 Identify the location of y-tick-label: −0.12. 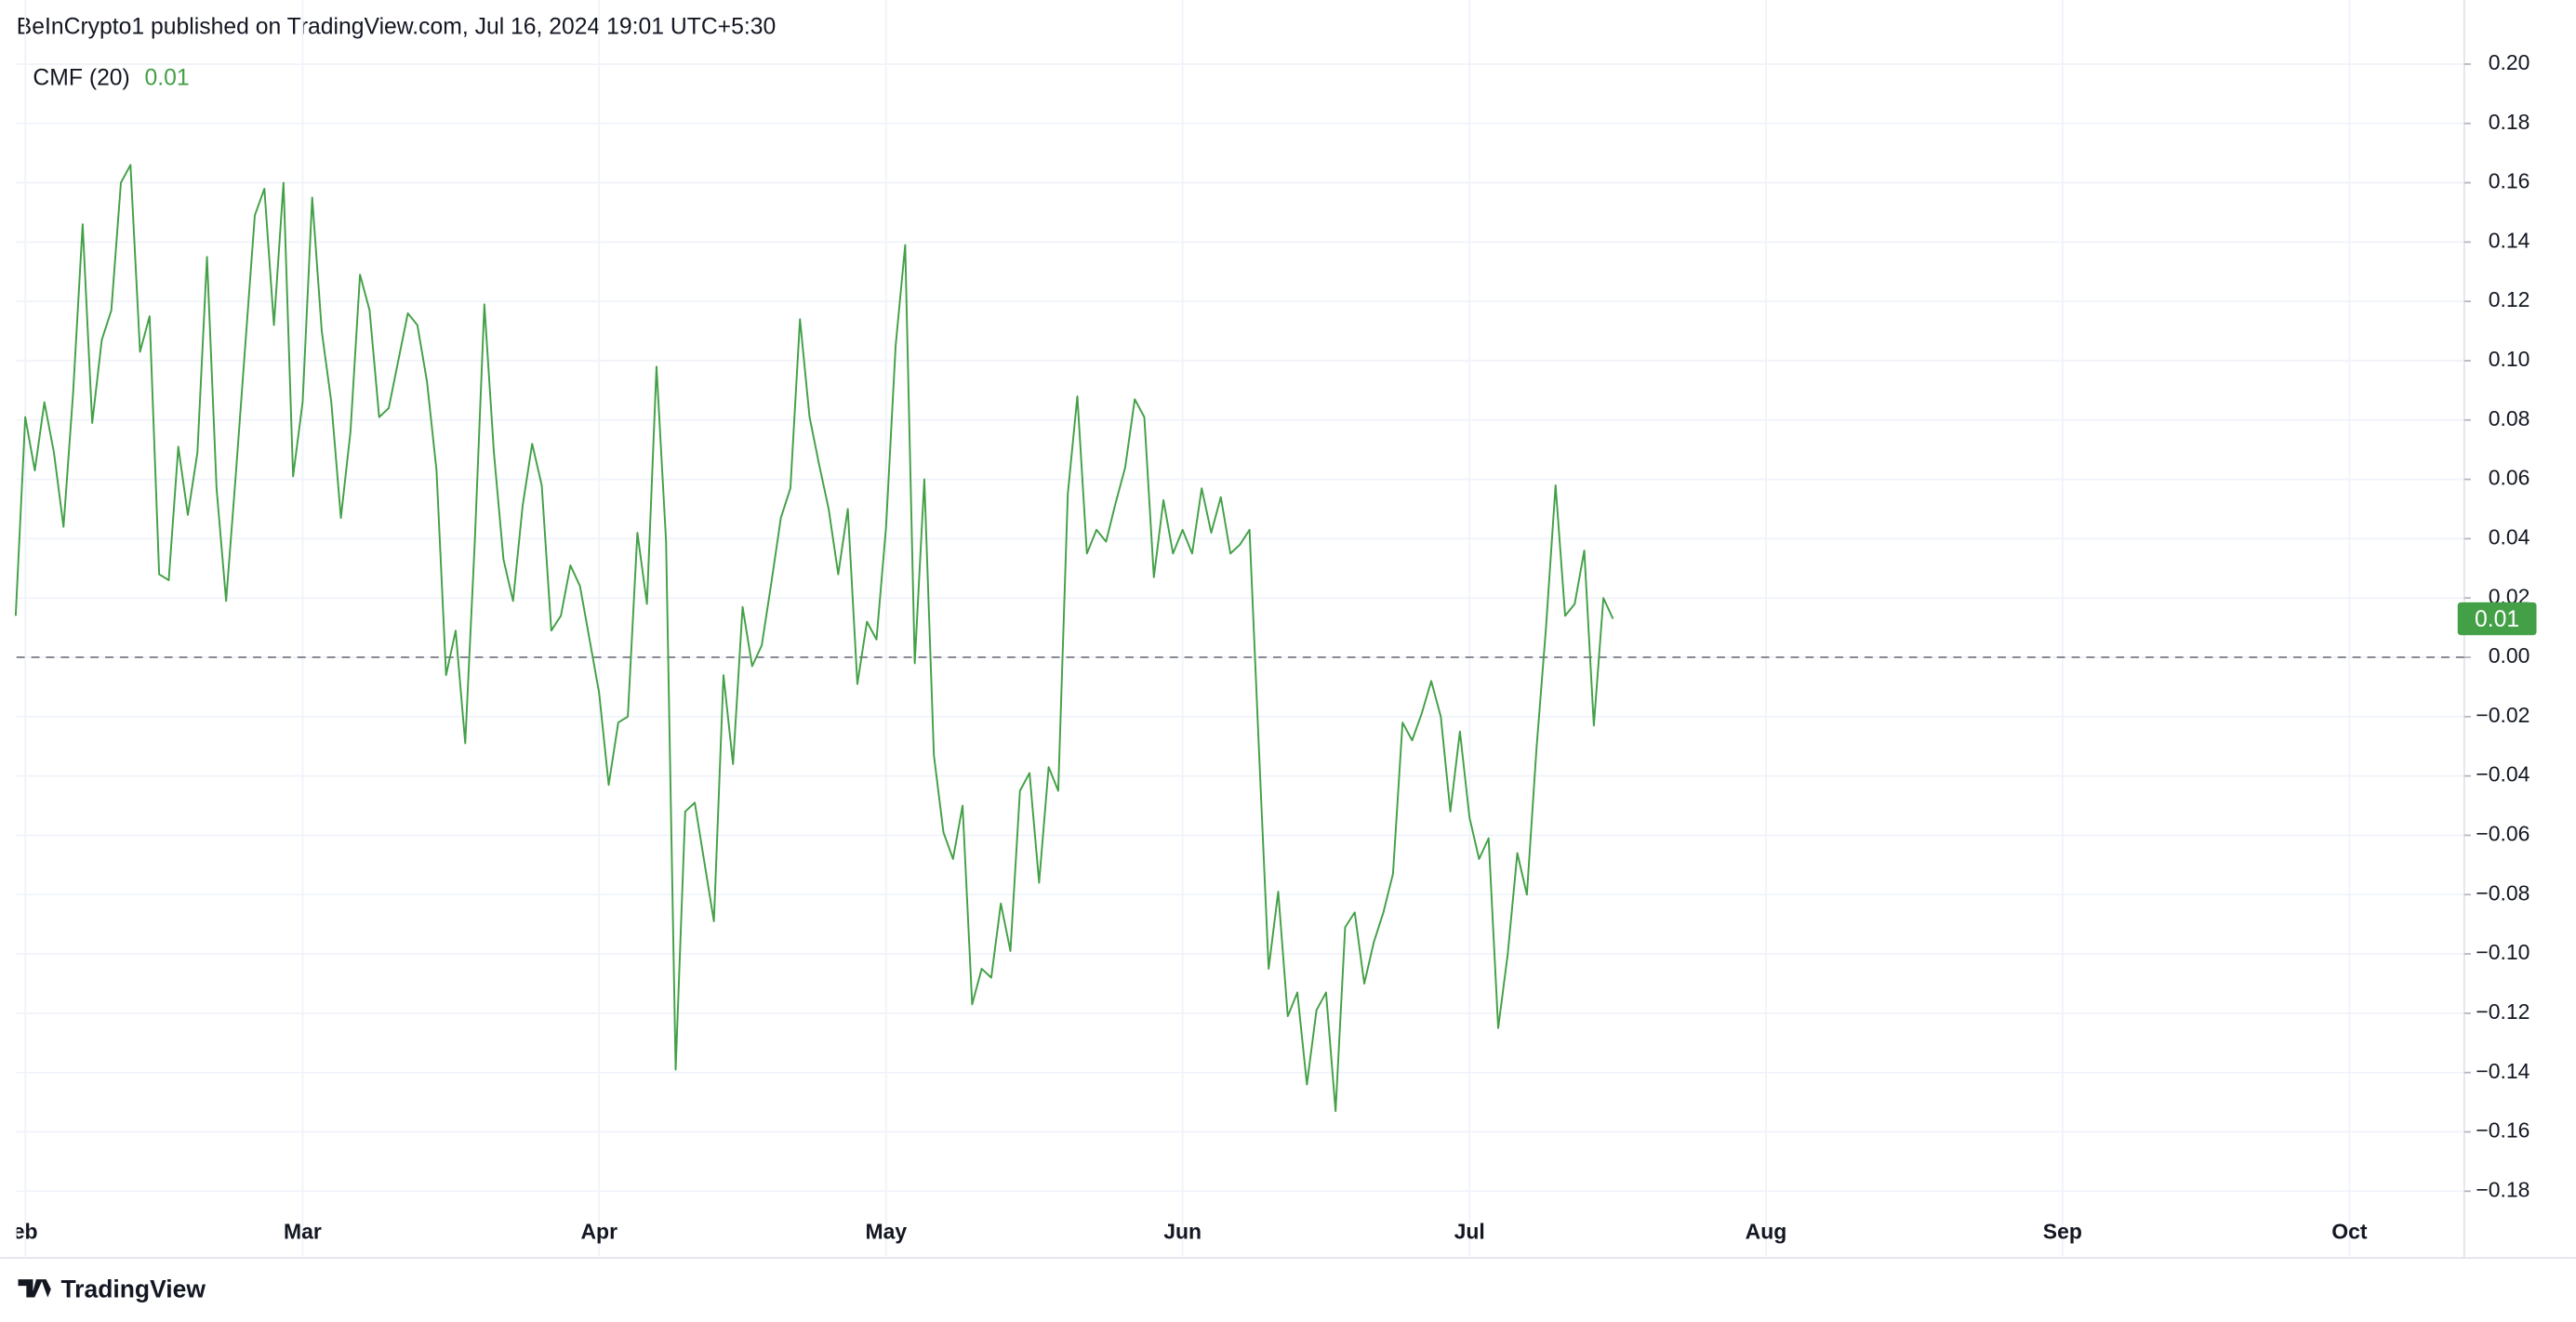
(2503, 1011).